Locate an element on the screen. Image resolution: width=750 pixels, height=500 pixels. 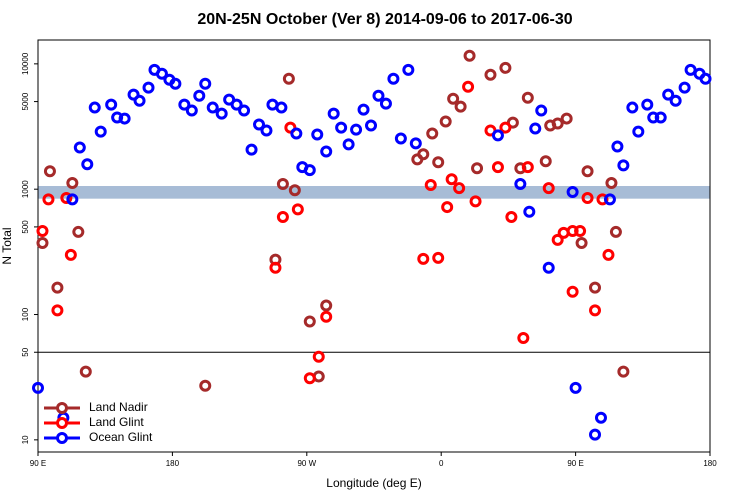
y-tick-label: 10000 is located at coordinates (25, 63).